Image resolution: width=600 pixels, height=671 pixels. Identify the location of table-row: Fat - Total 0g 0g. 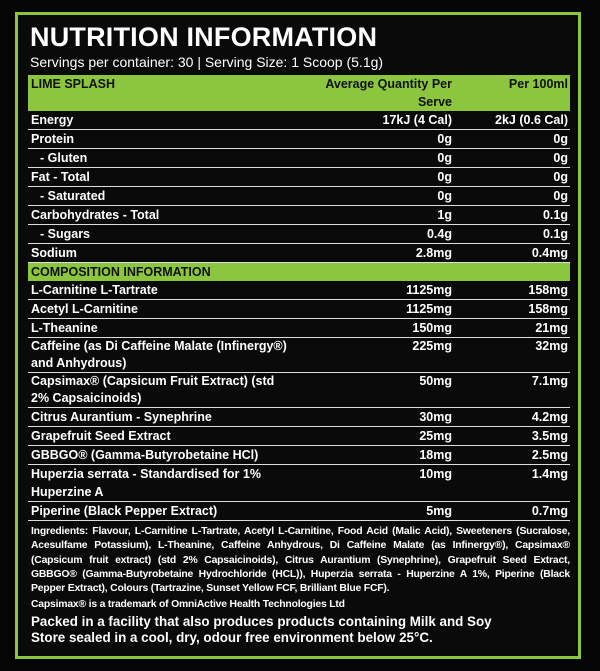
(299, 177).